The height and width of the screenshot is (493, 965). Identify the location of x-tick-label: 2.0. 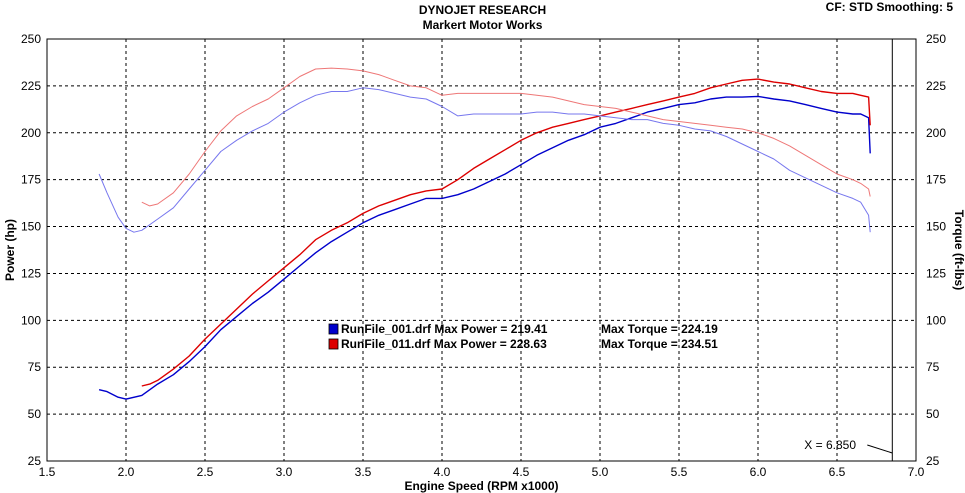
(126, 472).